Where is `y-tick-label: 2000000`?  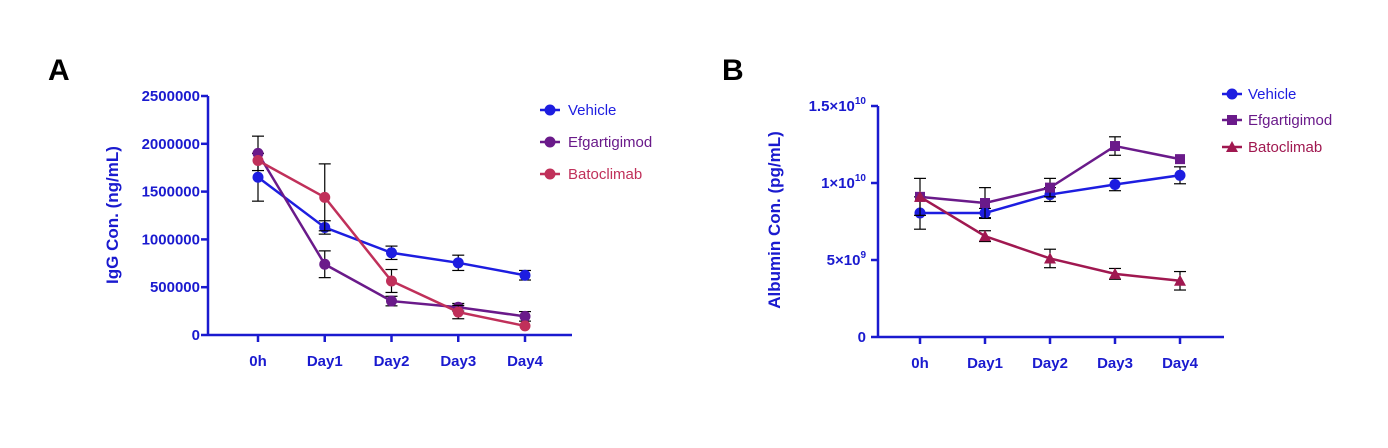 y-tick-label: 2000000 is located at coordinates (171, 144).